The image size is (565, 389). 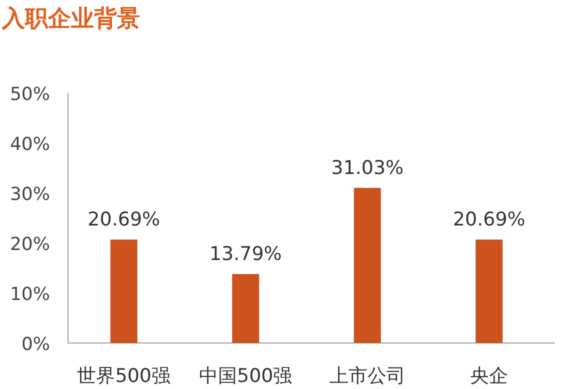 What do you see at coordinates (30, 244) in the screenshot?
I see `y-tick-label: 20%` at bounding box center [30, 244].